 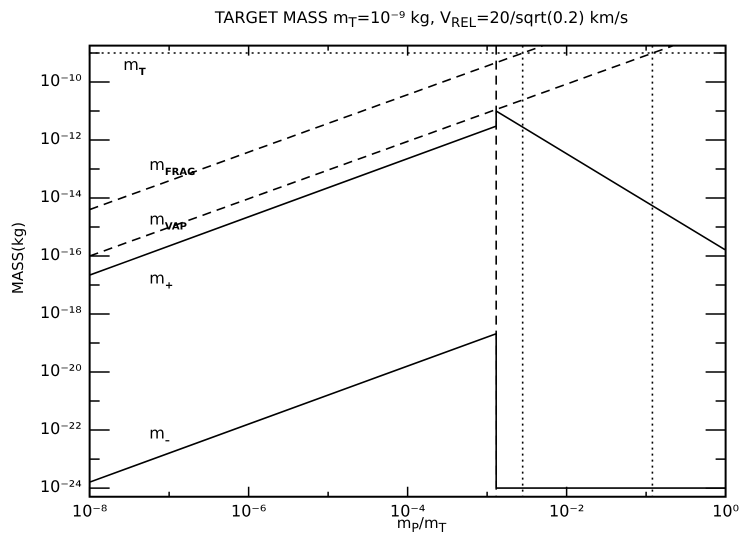 What do you see at coordinates (161, 280) in the screenshot?
I see `series-label: m+` at bounding box center [161, 280].